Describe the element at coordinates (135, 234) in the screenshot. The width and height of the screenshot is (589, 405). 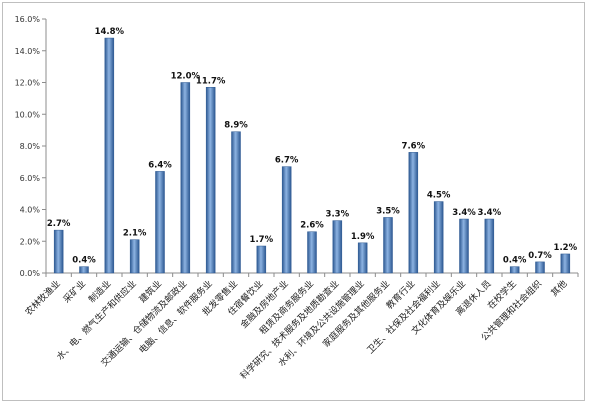
I see `data-label: 2.1%` at that location.